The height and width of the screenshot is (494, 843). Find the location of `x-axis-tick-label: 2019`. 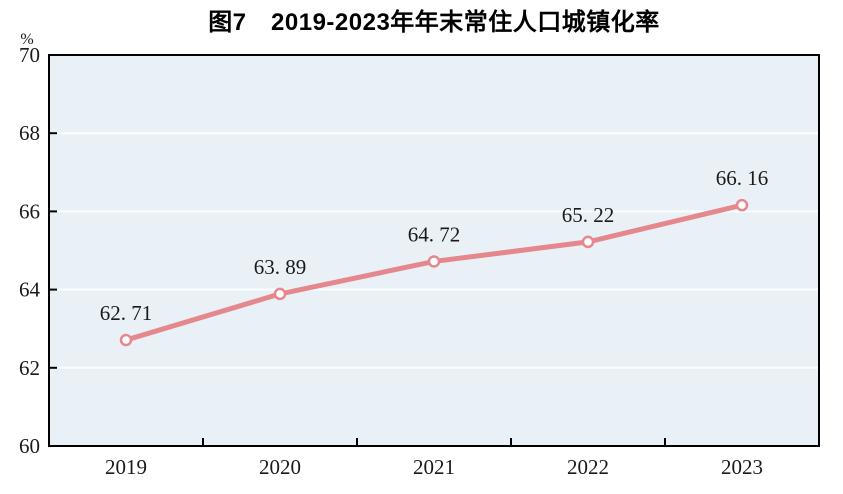

x-axis-tick-label: 2019 is located at coordinates (126, 467).